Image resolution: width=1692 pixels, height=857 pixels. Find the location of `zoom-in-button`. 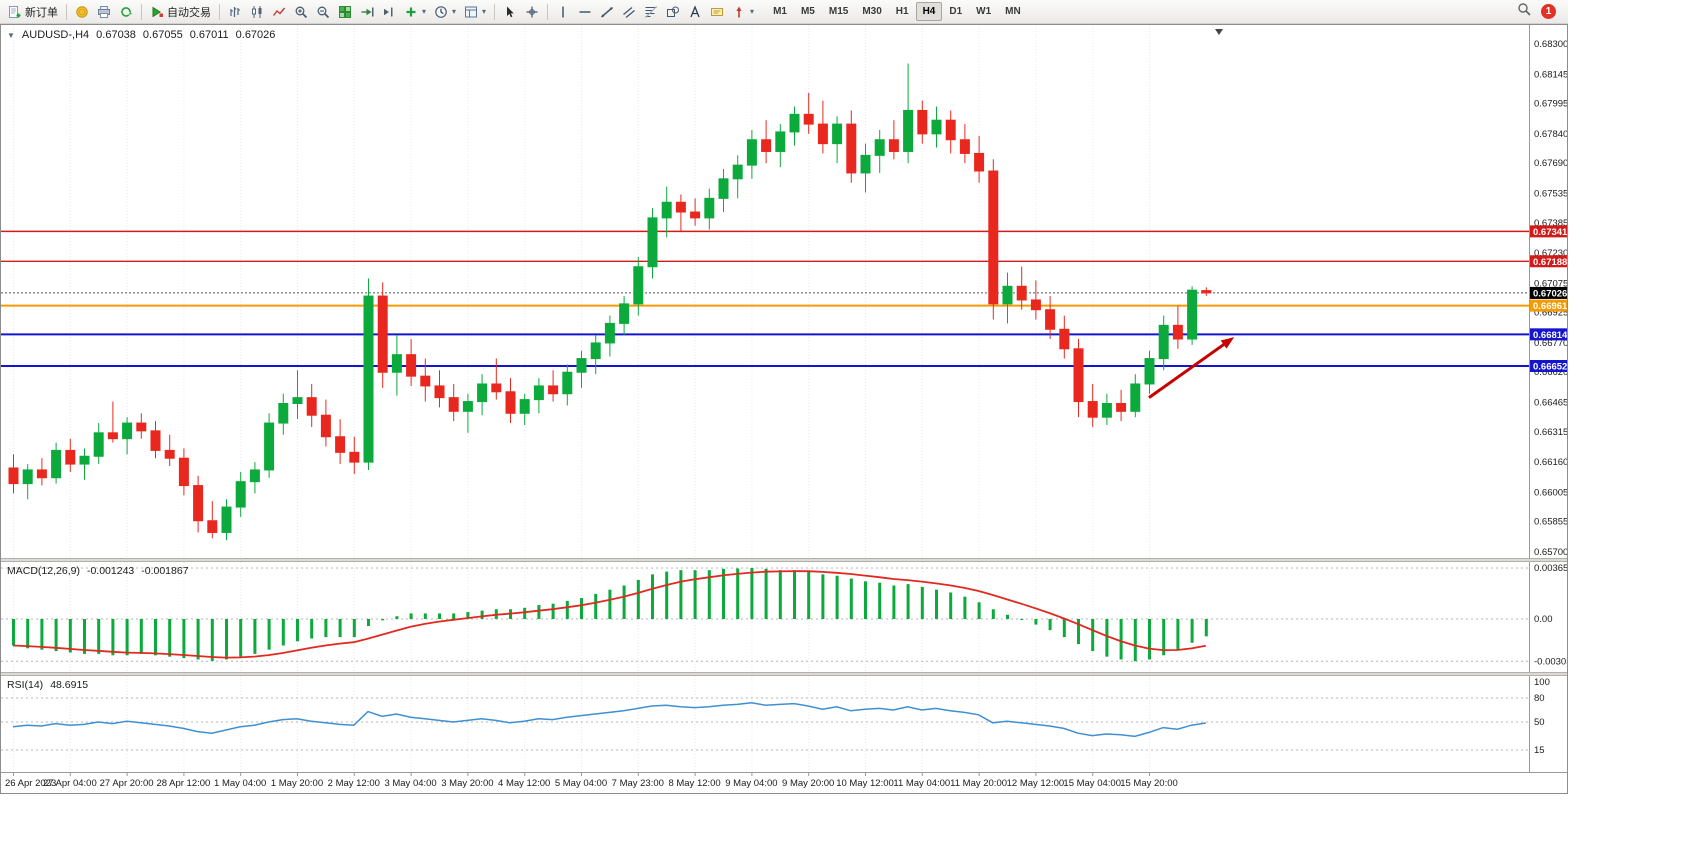

zoom-in-button is located at coordinates (301, 12).